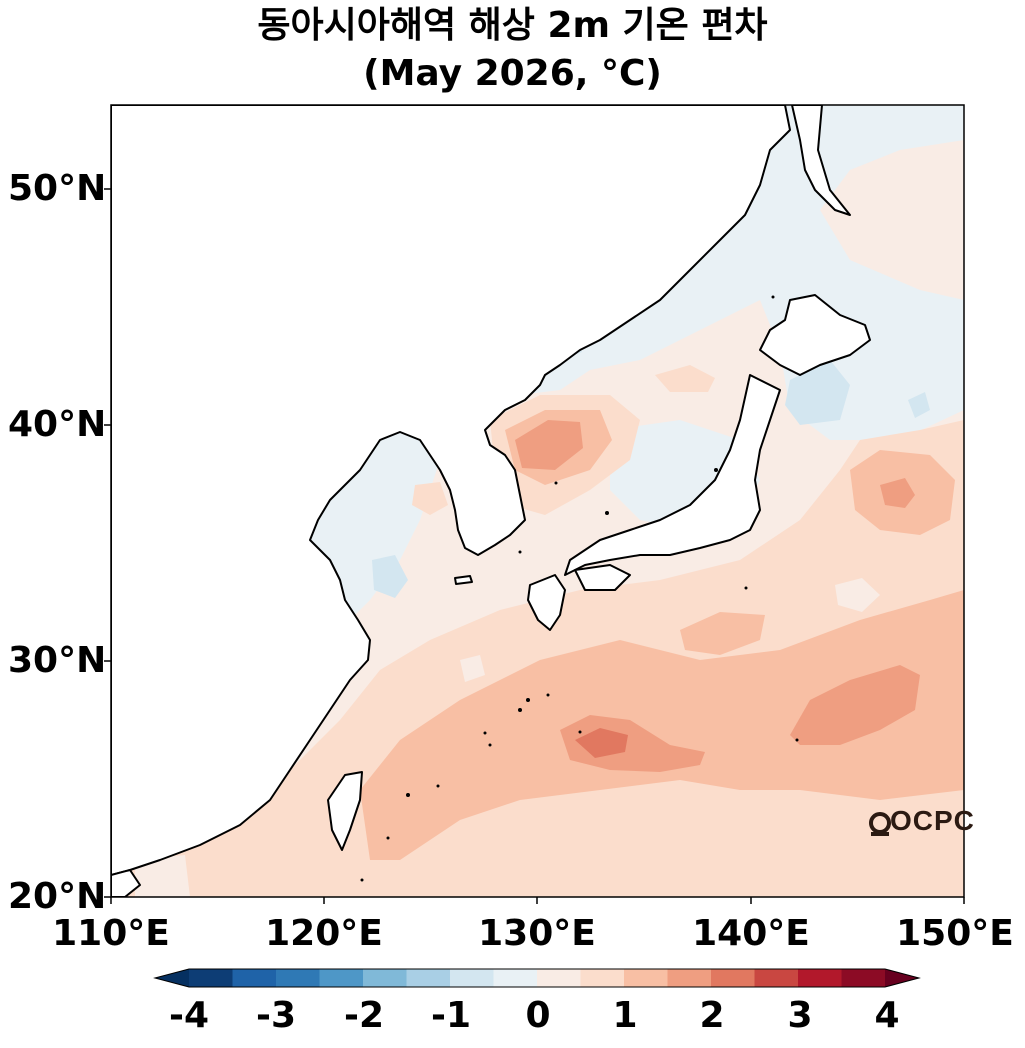  I want to click on colorbar-extend-high, so click(902, 978).